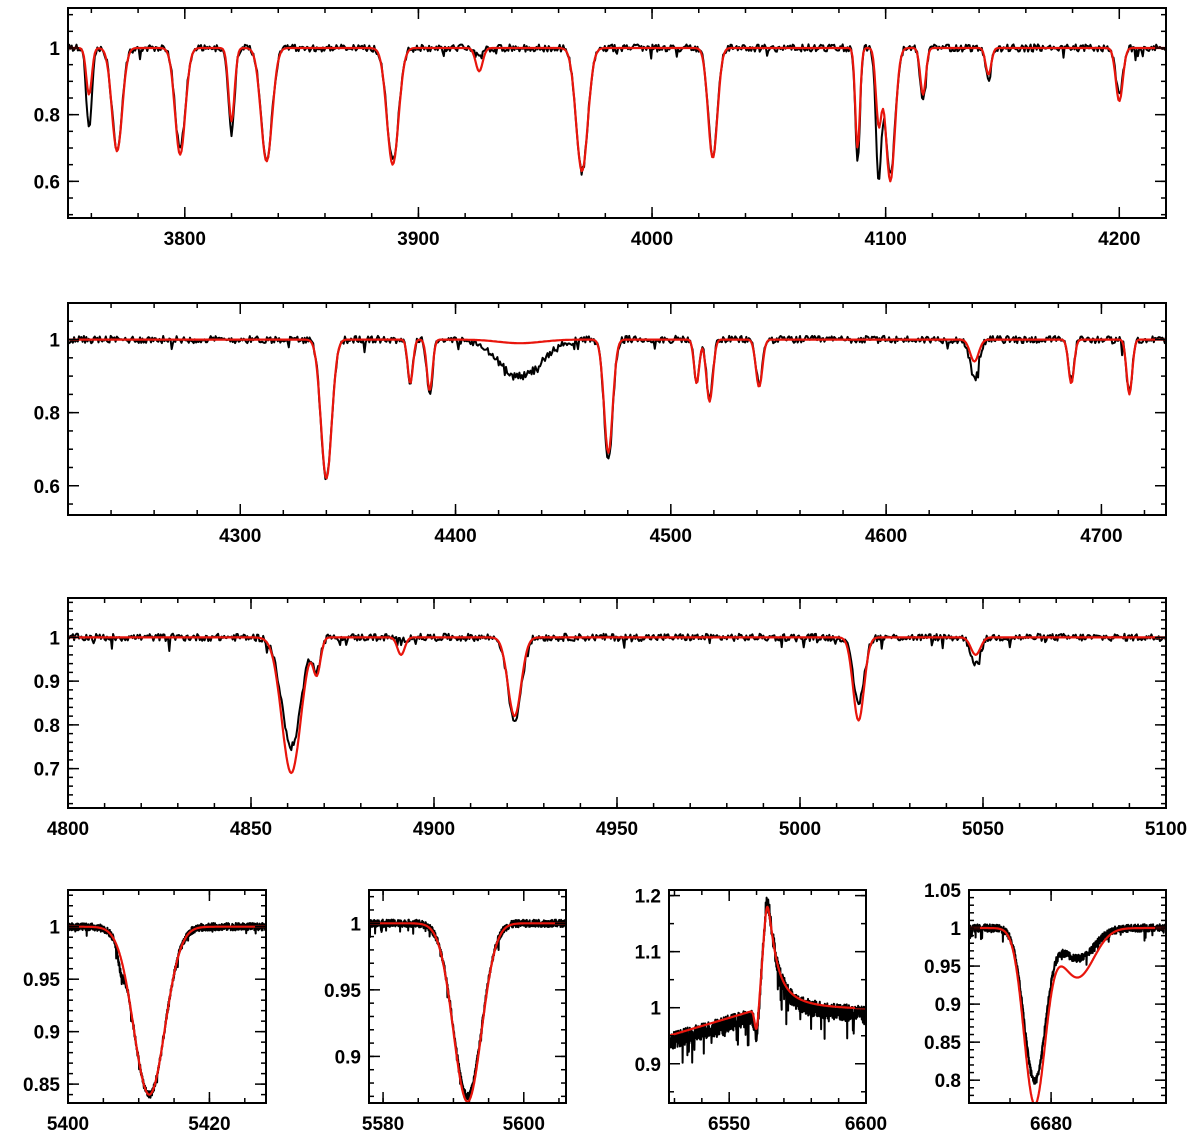 The image size is (1200, 1136). What do you see at coordinates (434, 829) in the screenshot?
I see `x-tick-label: 4900` at bounding box center [434, 829].